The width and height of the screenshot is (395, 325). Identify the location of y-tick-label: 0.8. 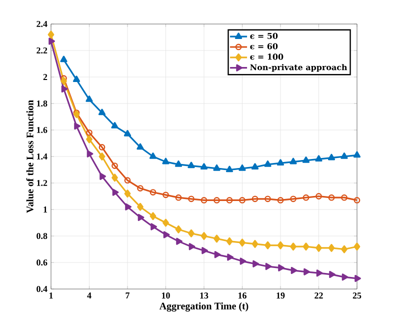
(42, 236).